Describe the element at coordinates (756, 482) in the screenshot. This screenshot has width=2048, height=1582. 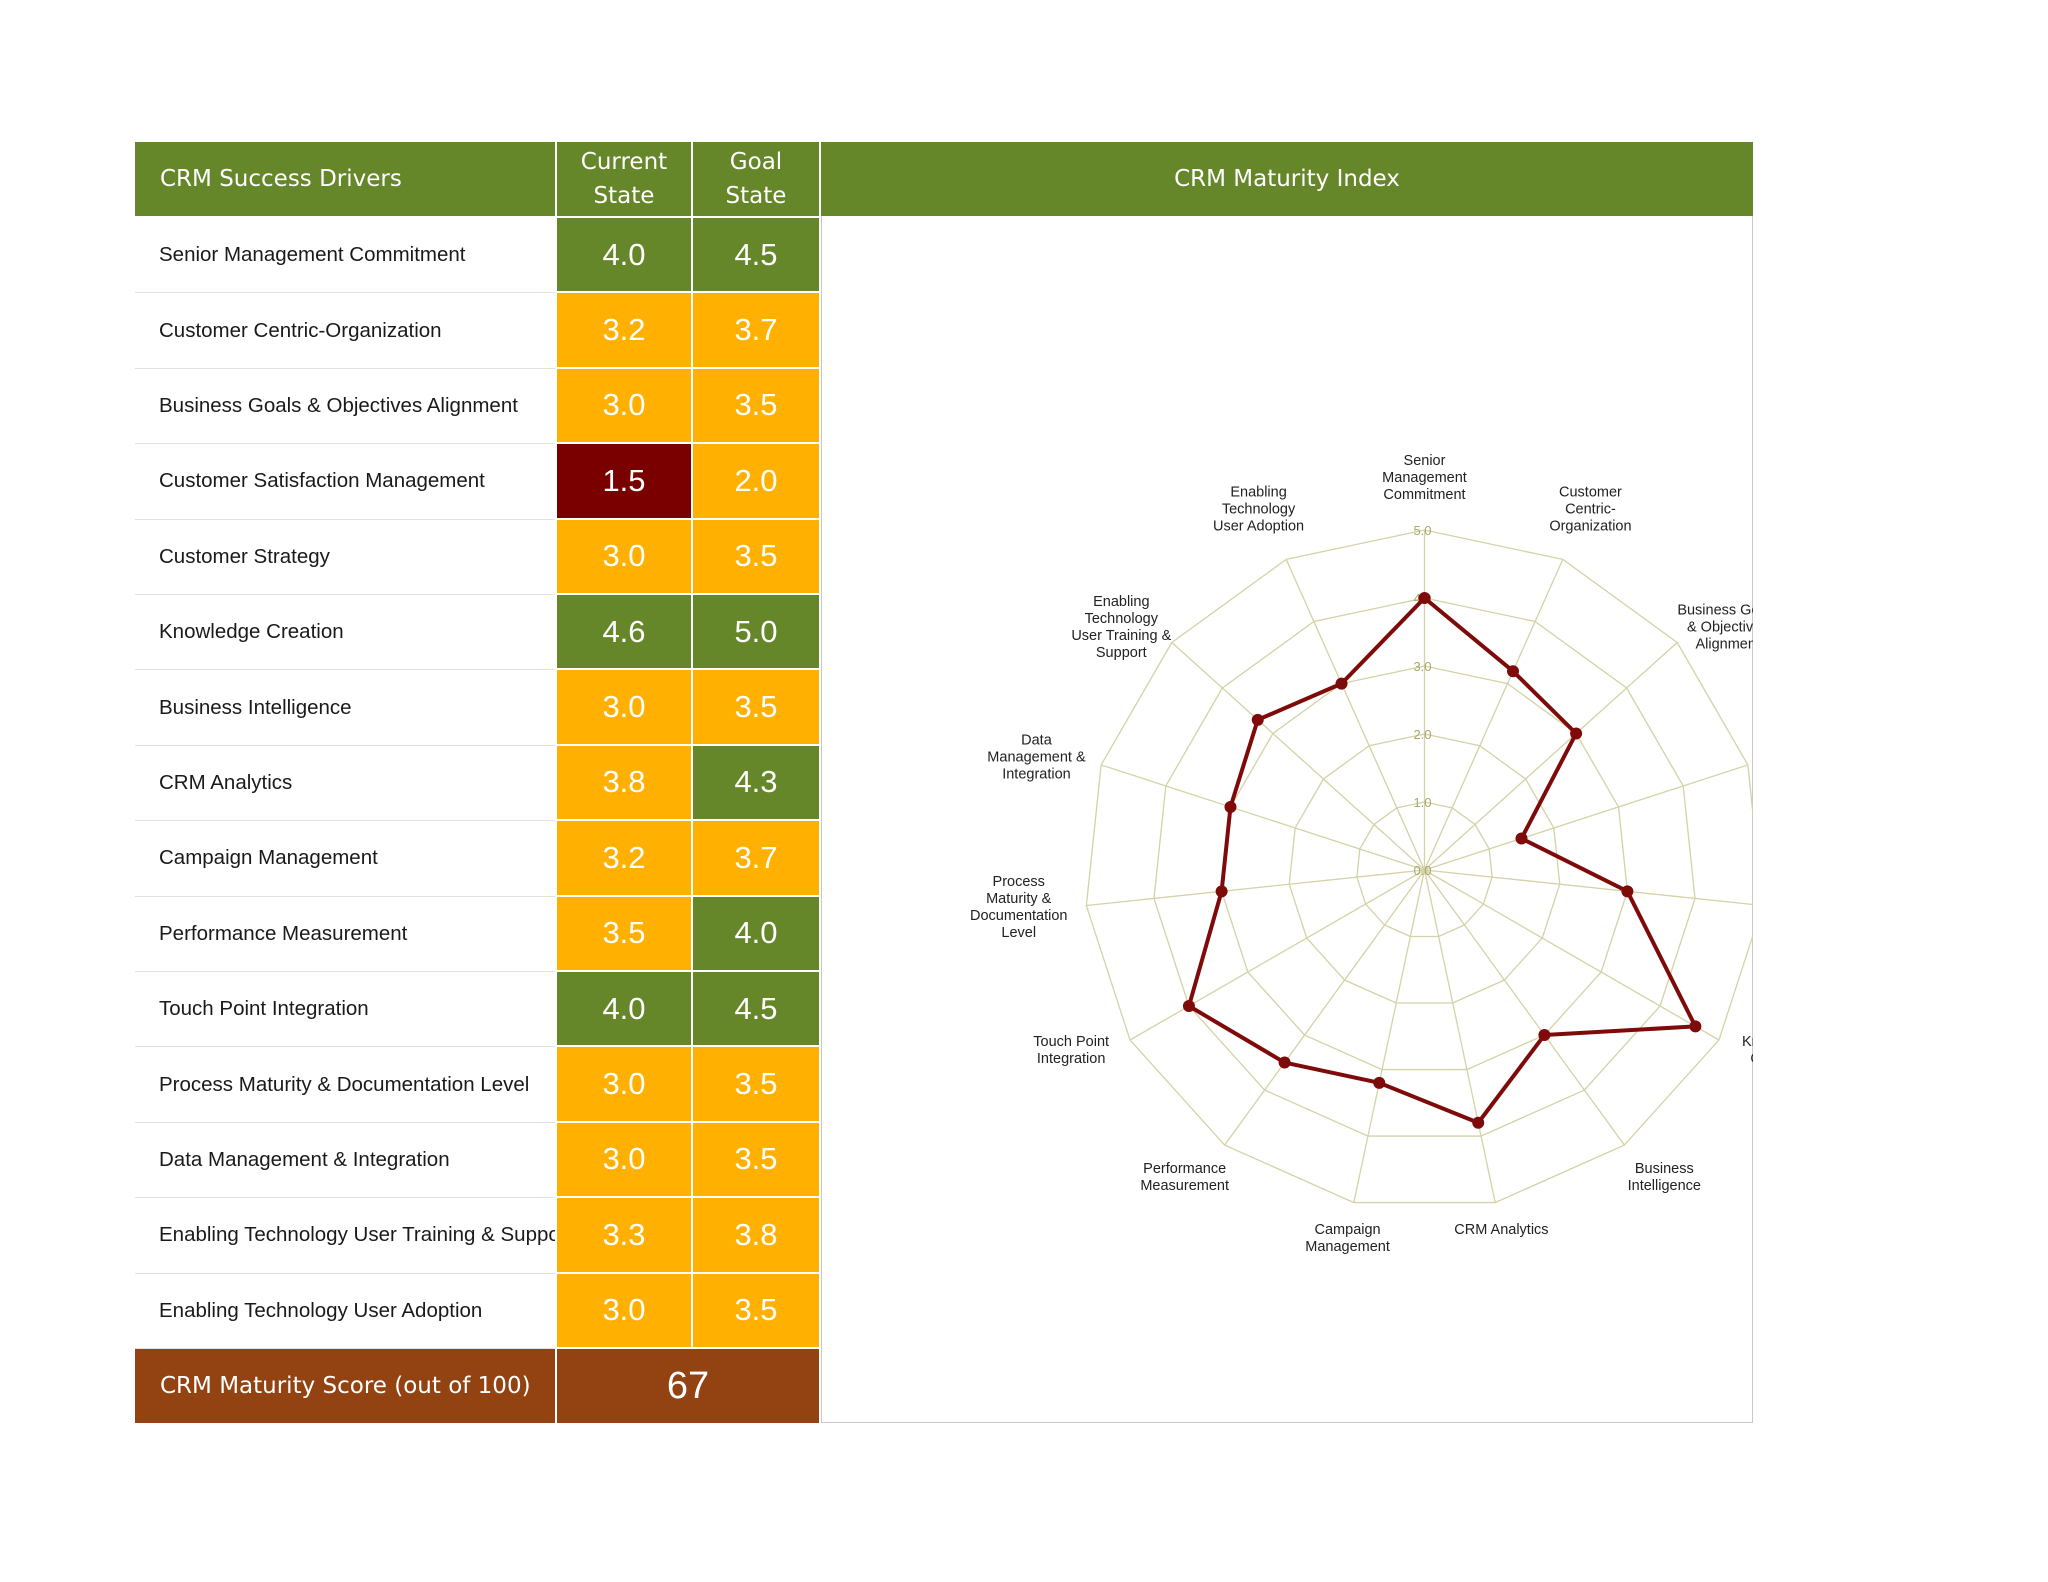
I see `goal-state-value: 2.0` at that location.